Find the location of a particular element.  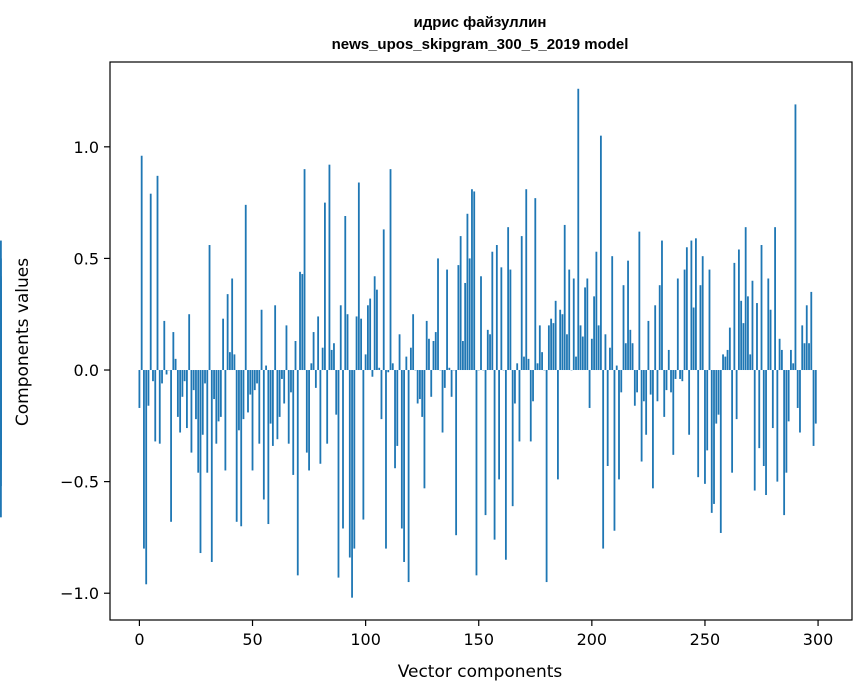

x-tick-label: 200 is located at coordinates (592, 639).